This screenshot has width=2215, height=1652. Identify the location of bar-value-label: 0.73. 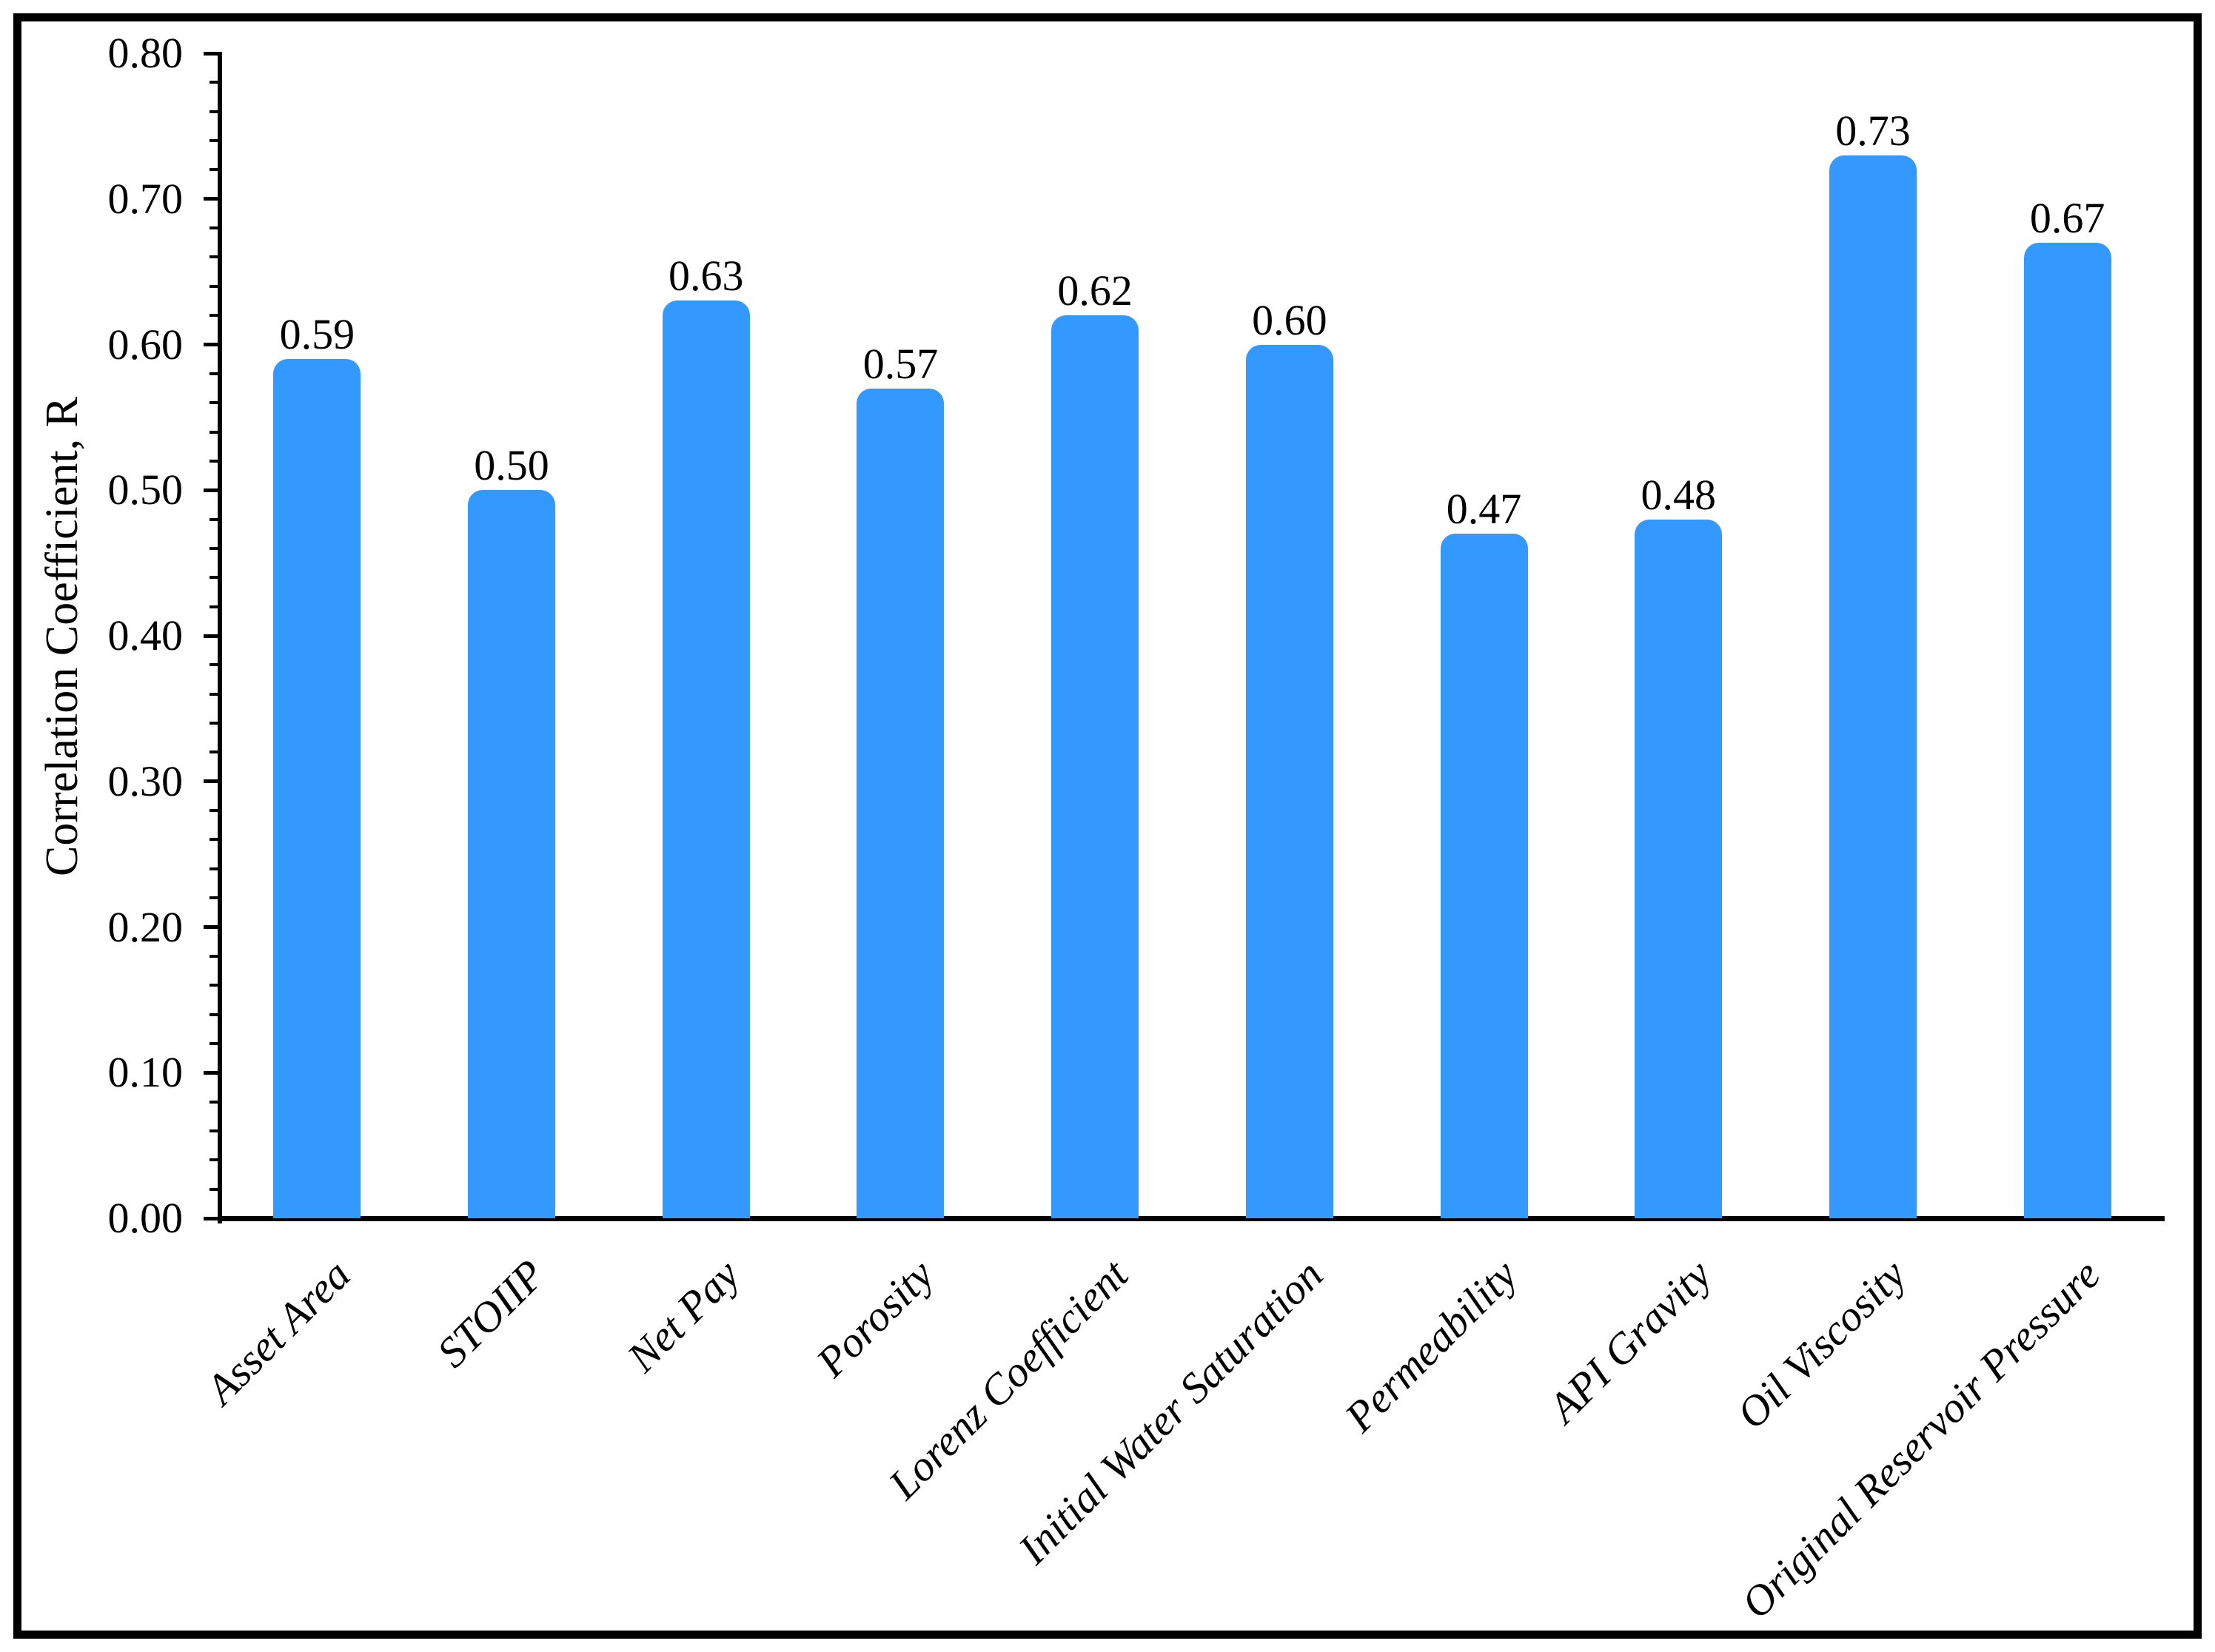
(1873, 130).